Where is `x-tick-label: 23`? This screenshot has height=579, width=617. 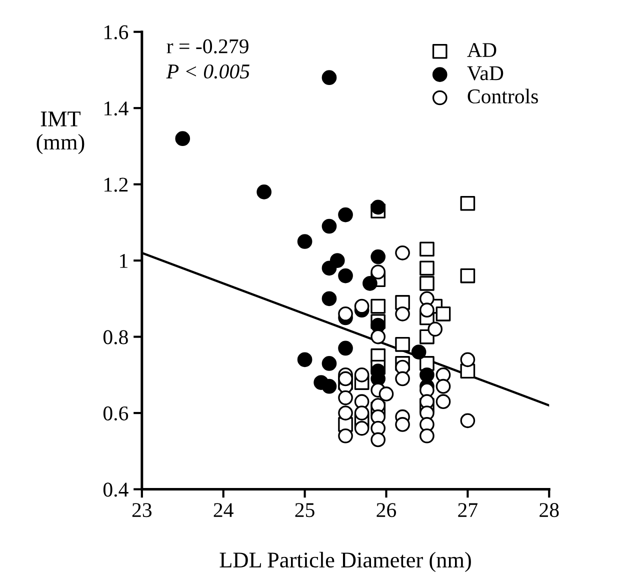 x-tick-label: 23 is located at coordinates (142, 510).